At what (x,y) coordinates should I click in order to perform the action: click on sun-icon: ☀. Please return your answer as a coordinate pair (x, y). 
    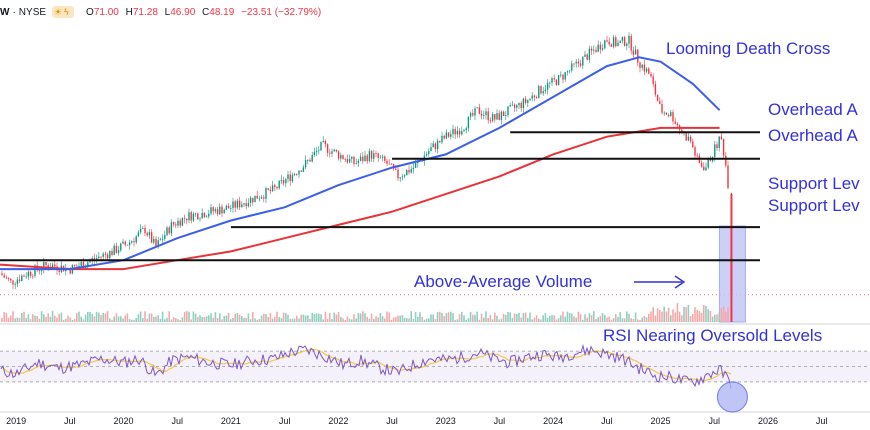
    Looking at the image, I should click on (58, 12).